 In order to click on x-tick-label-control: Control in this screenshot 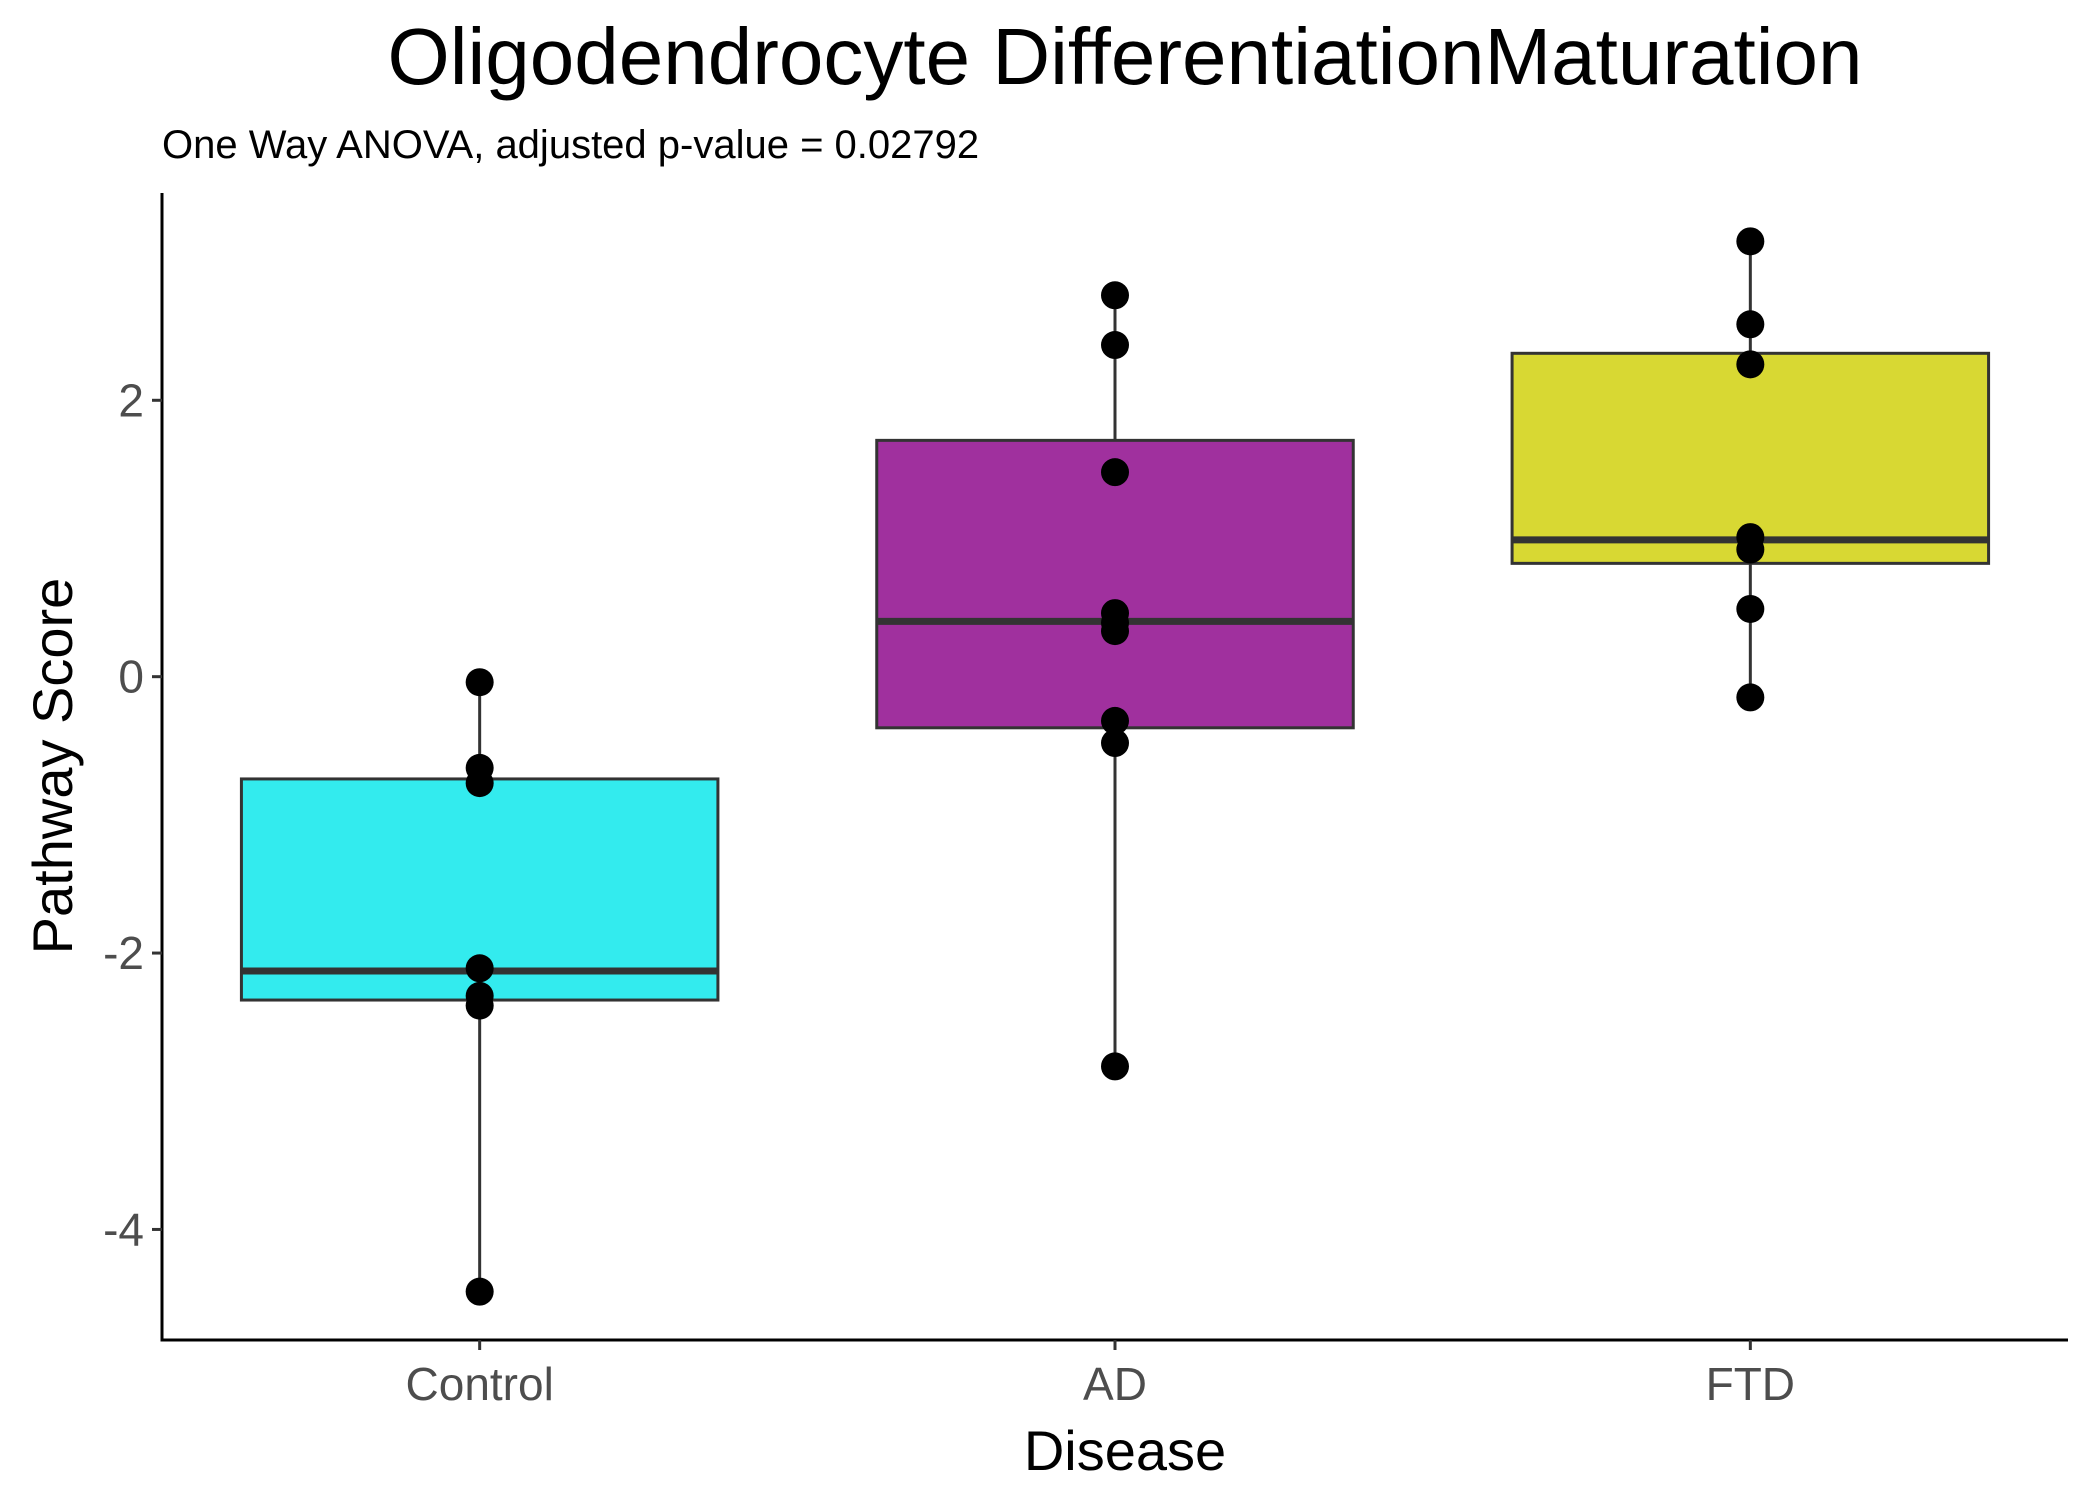, I will do `click(480, 1384)`.